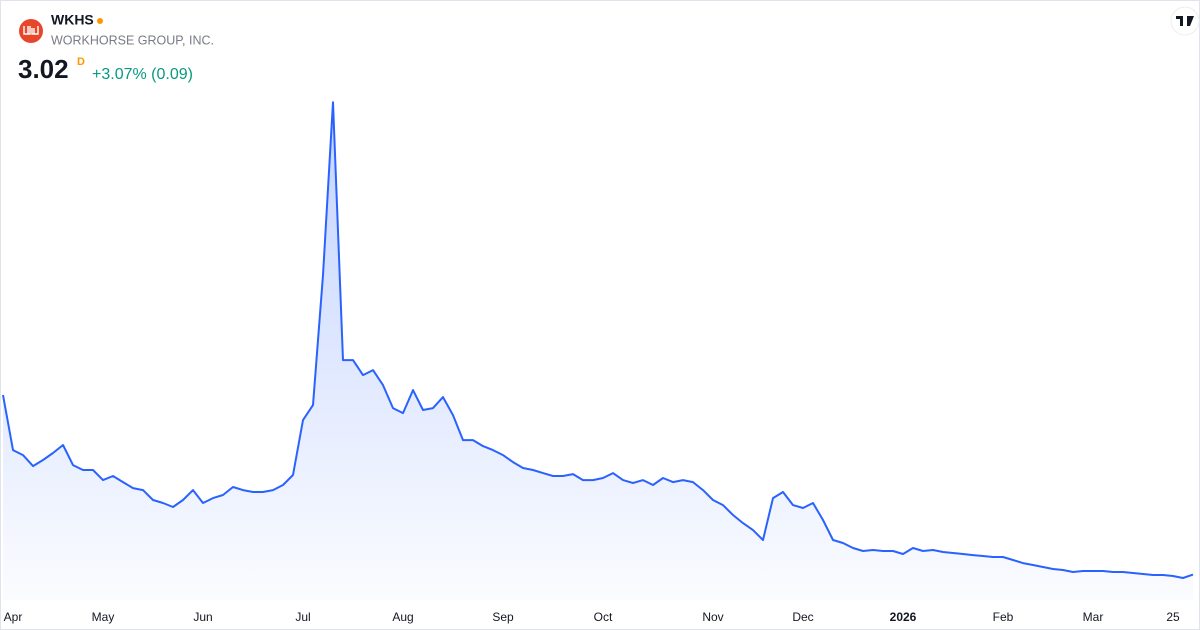 This screenshot has height=630, width=1200. I want to click on x-tick-label: Nov, so click(712, 617).